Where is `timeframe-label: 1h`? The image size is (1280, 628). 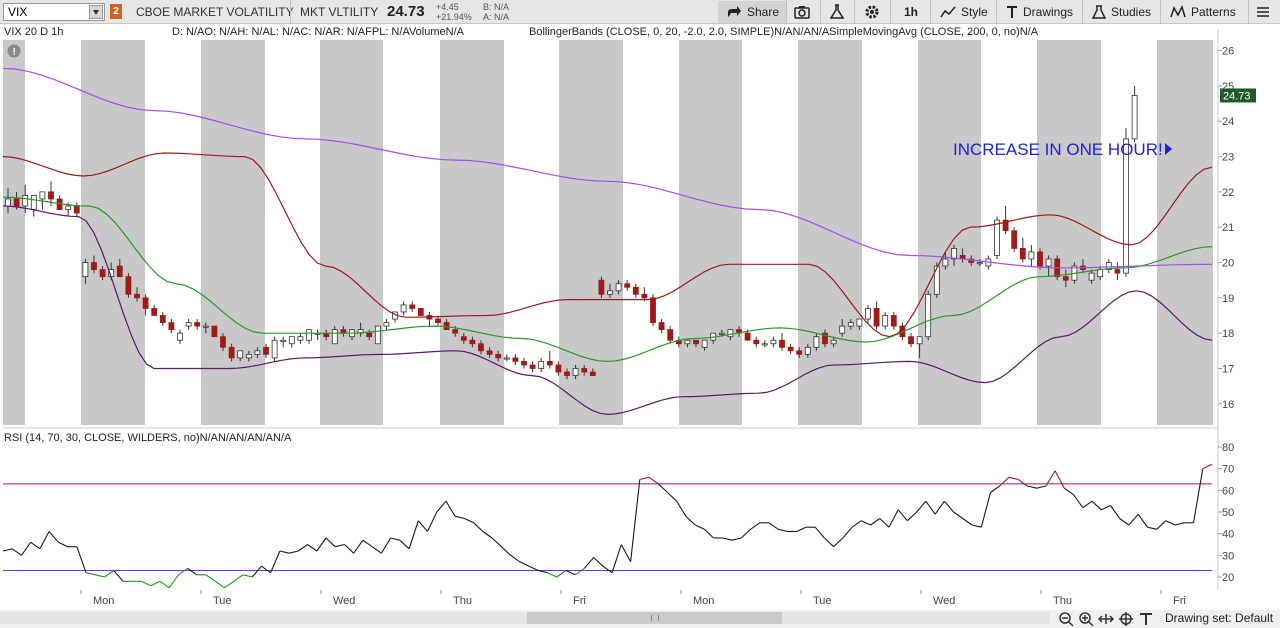
timeframe-label: 1h is located at coordinates (911, 12).